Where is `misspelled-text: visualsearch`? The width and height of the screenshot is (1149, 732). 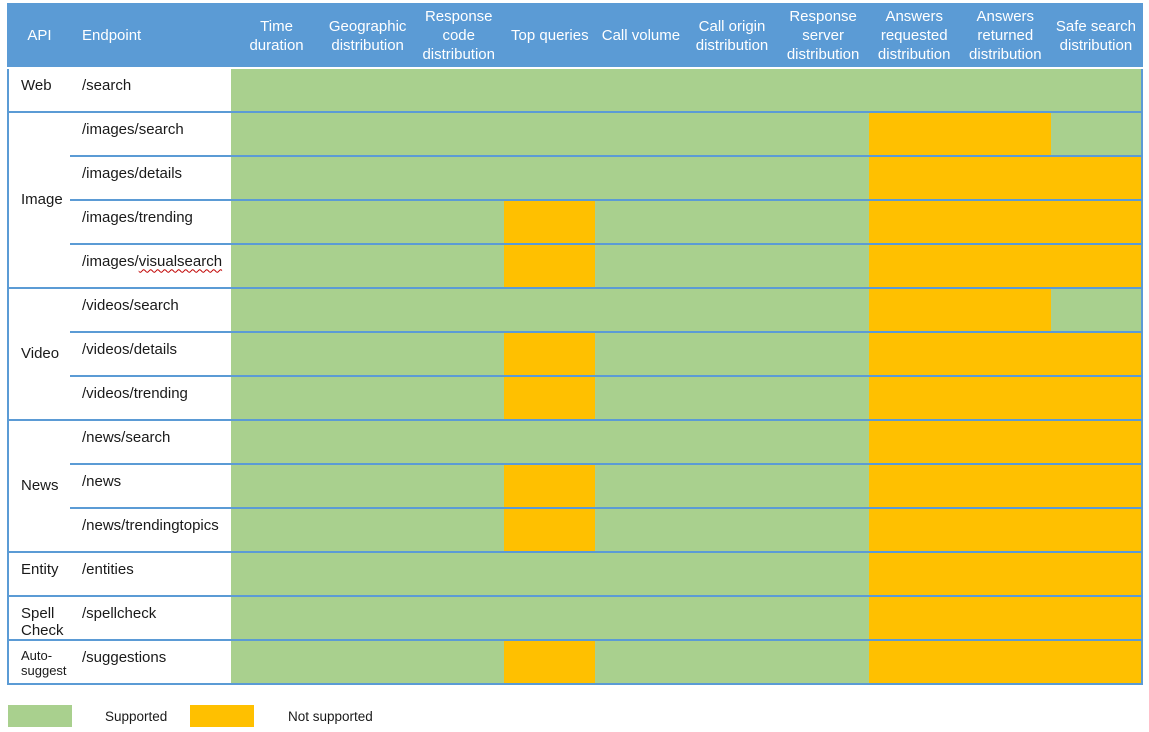
misspelled-text: visualsearch is located at coordinates (180, 261).